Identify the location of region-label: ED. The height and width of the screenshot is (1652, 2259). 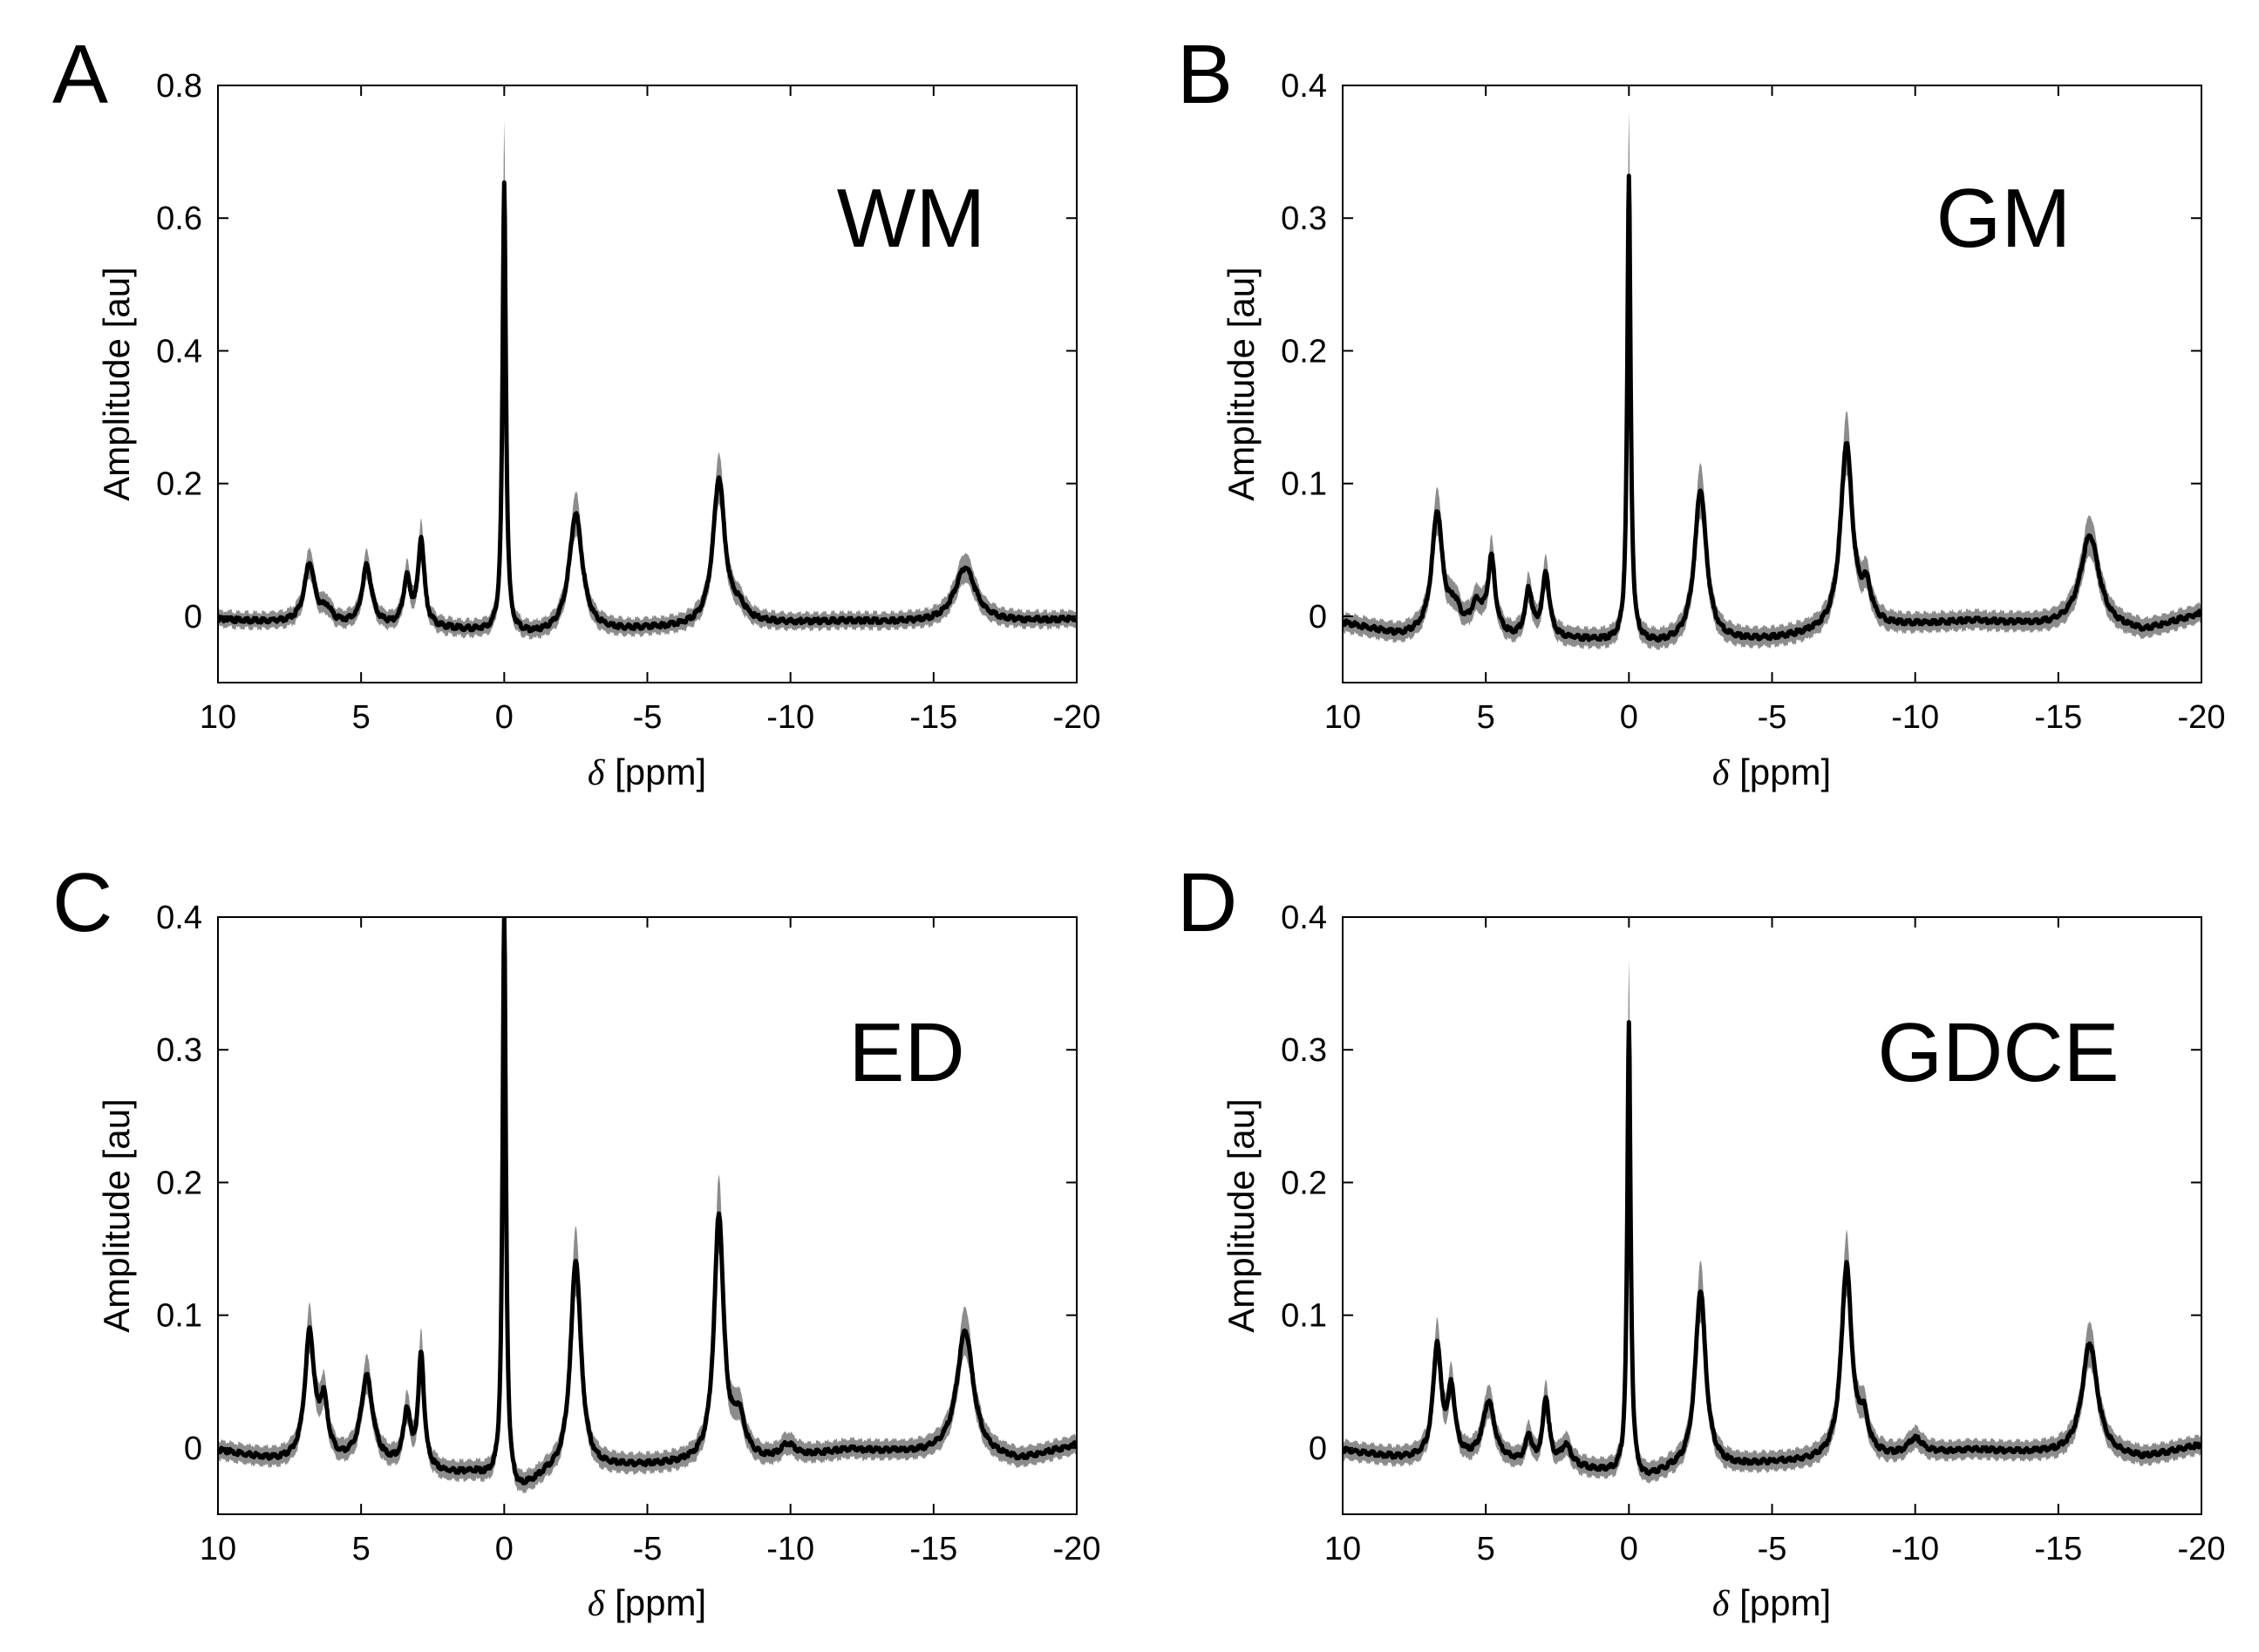
(906, 1052).